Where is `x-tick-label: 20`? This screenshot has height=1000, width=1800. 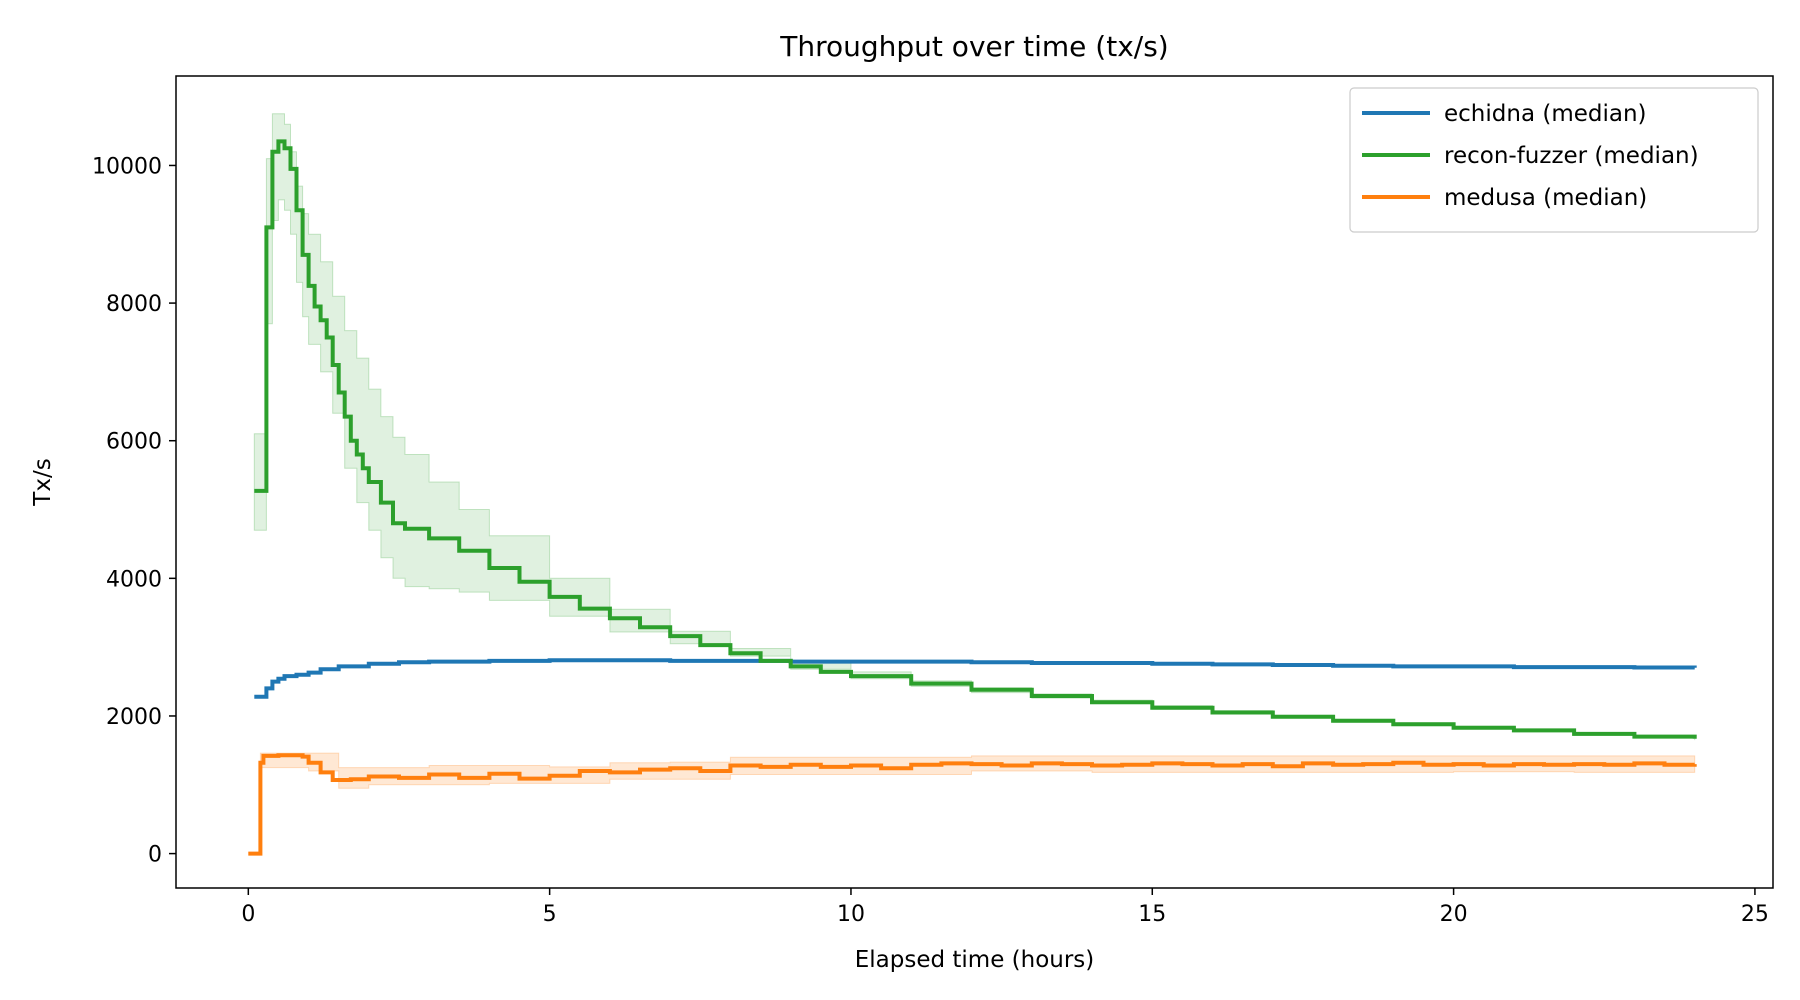 x-tick-label: 20 is located at coordinates (1454, 914).